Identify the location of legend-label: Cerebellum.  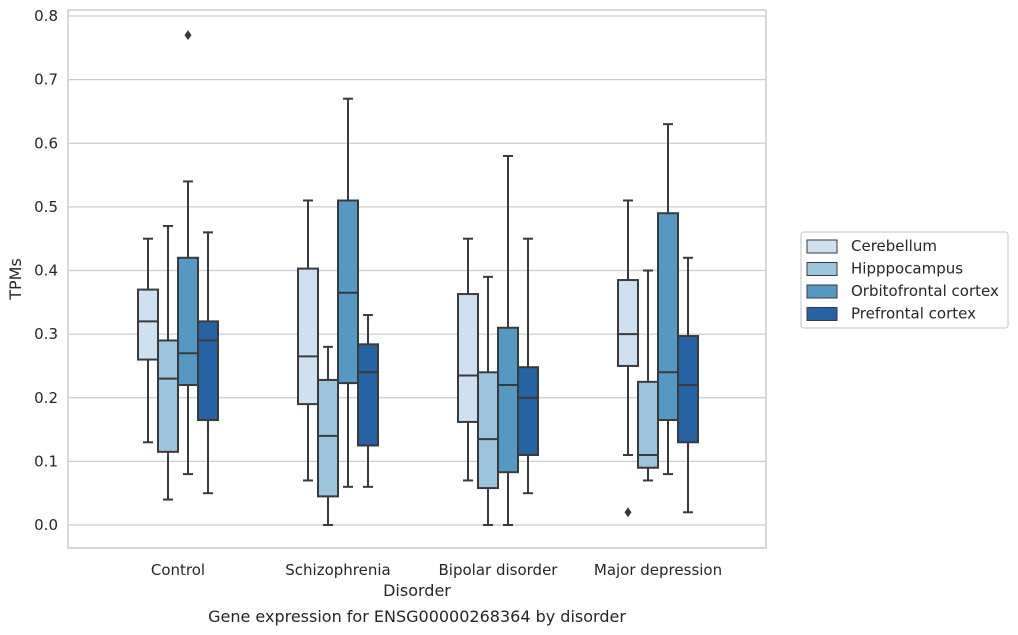
(894, 246).